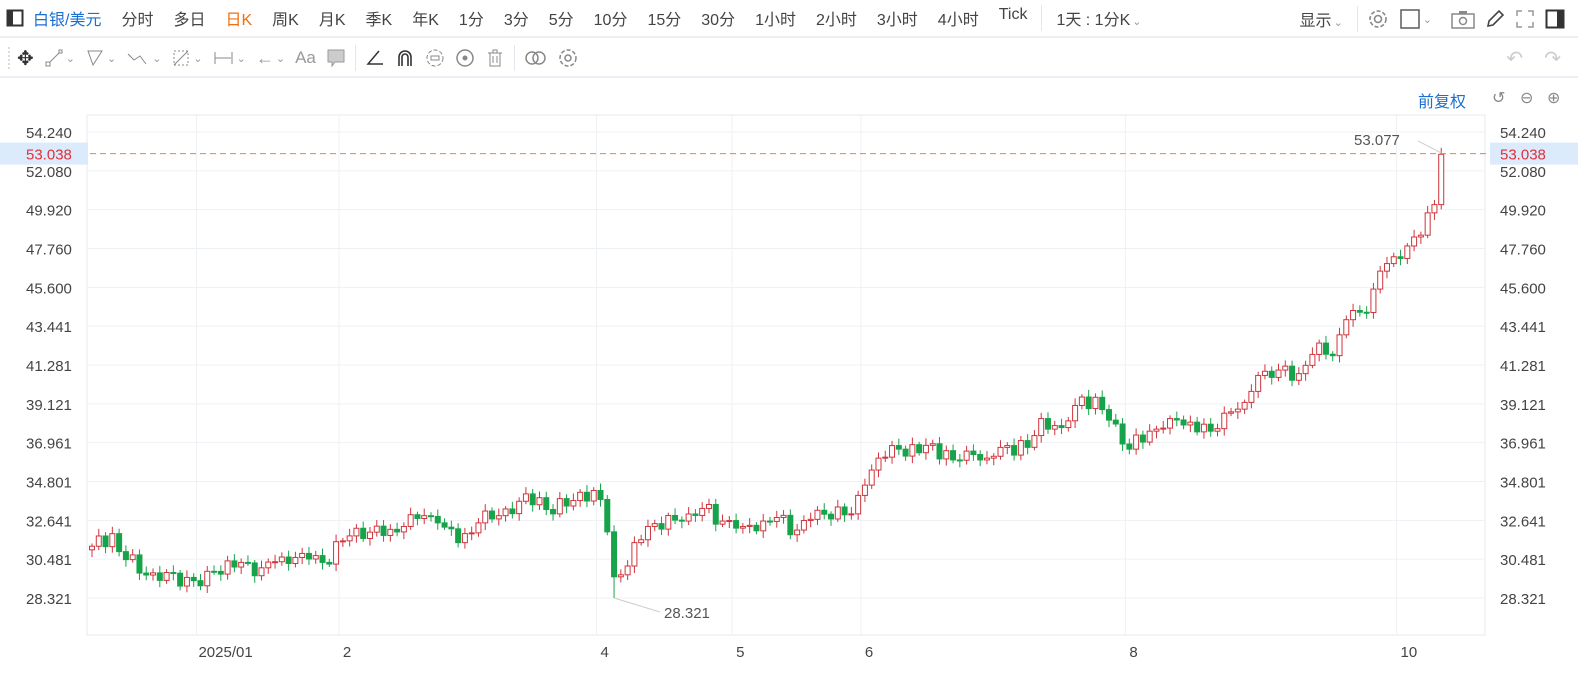 The width and height of the screenshot is (1578, 684). Describe the element at coordinates (1552, 58) in the screenshot. I see `redo-icon: ↷` at that location.